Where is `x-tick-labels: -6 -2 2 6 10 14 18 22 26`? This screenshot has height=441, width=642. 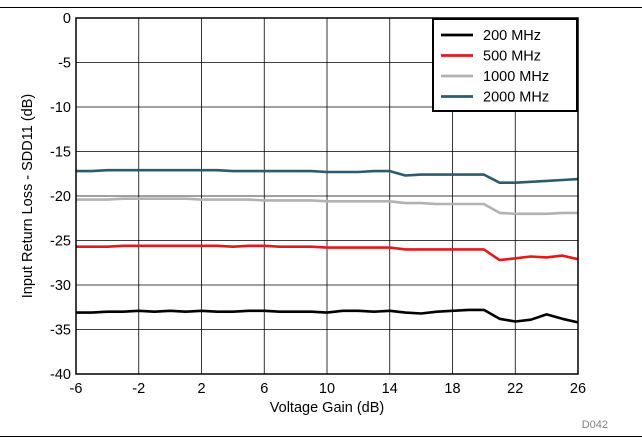 x-tick-labels: -6 -2 2 6 10 14 18 22 26 is located at coordinates (328, 389).